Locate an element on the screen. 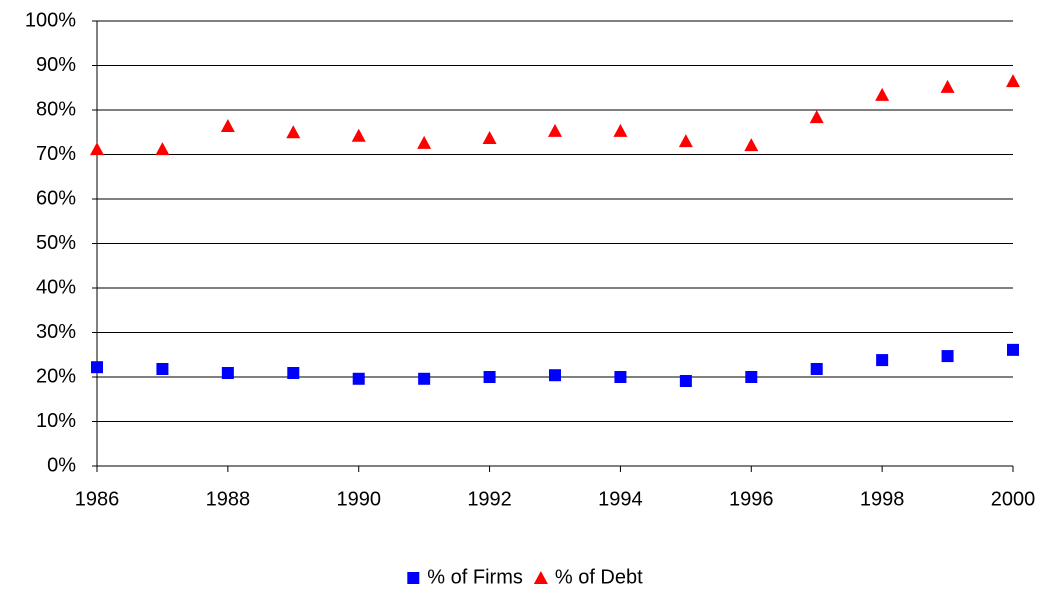 The width and height of the screenshot is (1050, 598). x-tick-label: 1998 is located at coordinates (882, 499).